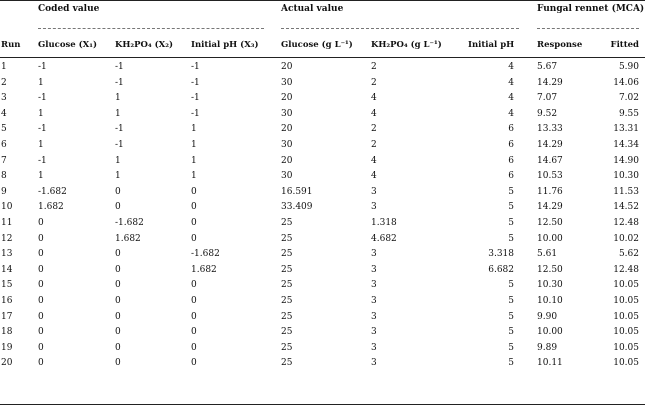 Image resolution: width=645 pixels, height=406 pixels. Describe the element at coordinates (628, 254) in the screenshot. I see `cell-fitted: 5.62` at that location.